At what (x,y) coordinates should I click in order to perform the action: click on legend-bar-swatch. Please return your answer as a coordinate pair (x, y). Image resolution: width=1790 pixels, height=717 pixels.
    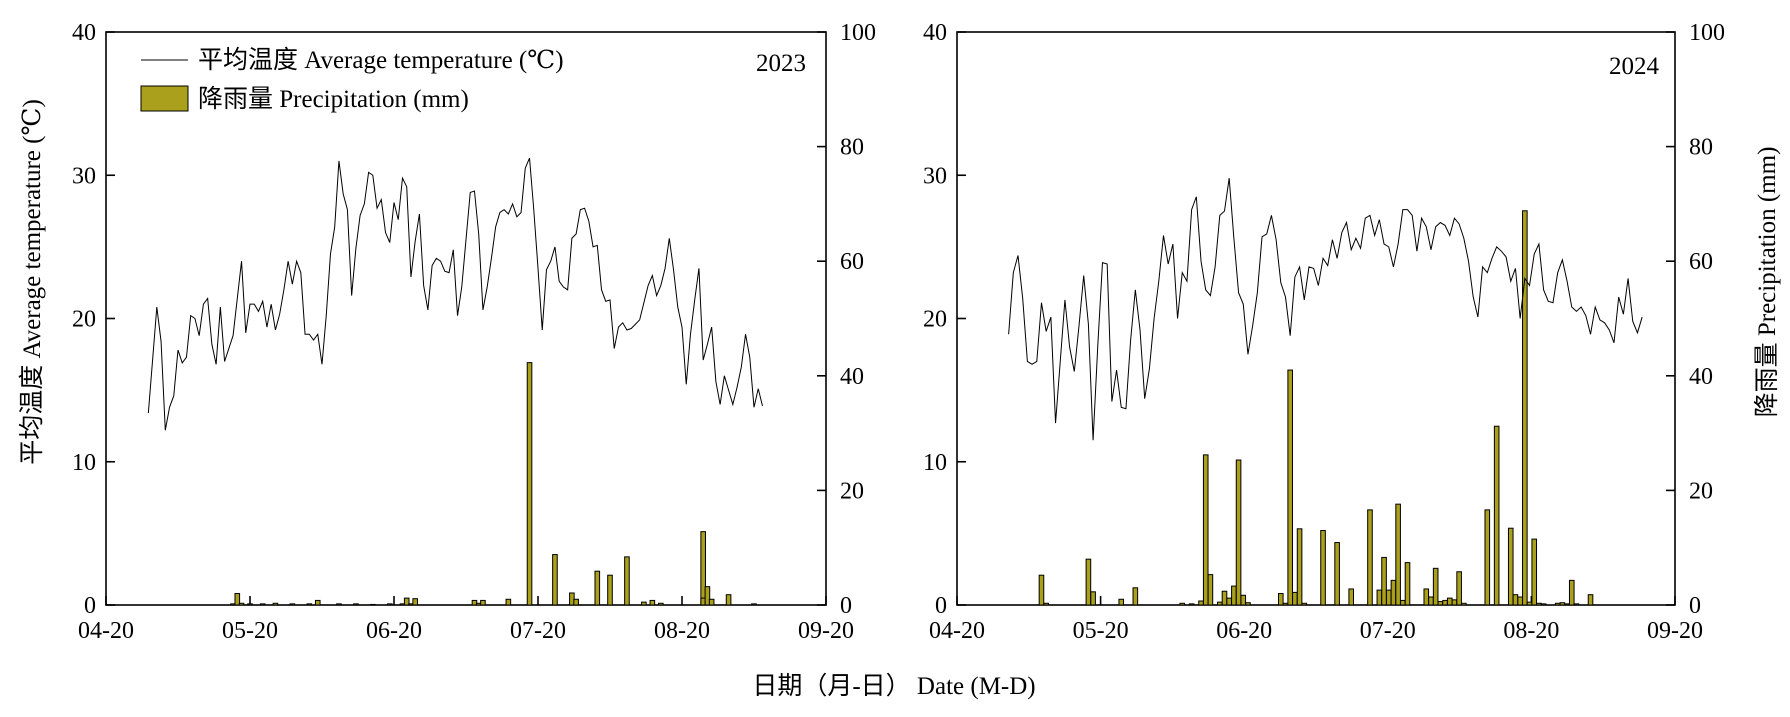
    Looking at the image, I should click on (164, 98).